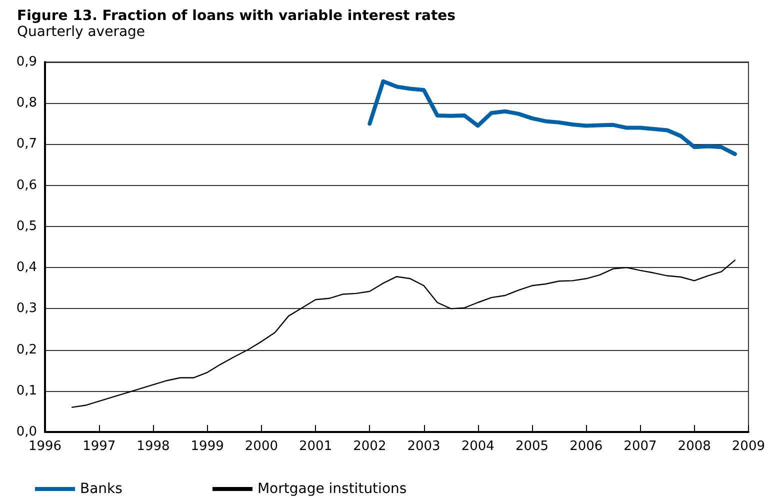  I want to click on y-tick-label: 0,6, so click(26, 185).